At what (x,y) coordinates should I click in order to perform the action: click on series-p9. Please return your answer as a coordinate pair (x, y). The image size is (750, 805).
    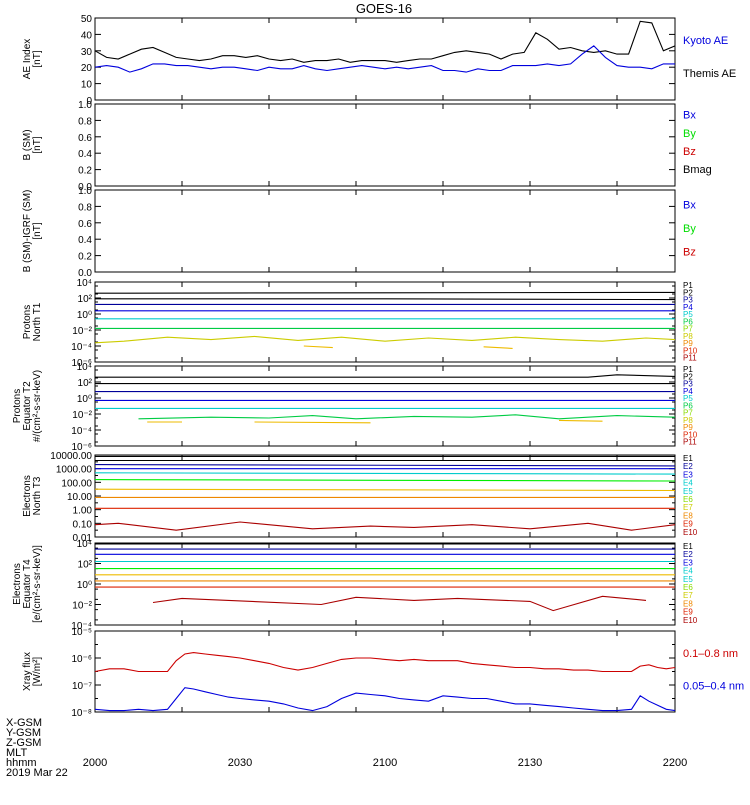
    Looking at the image, I should click on (498, 347).